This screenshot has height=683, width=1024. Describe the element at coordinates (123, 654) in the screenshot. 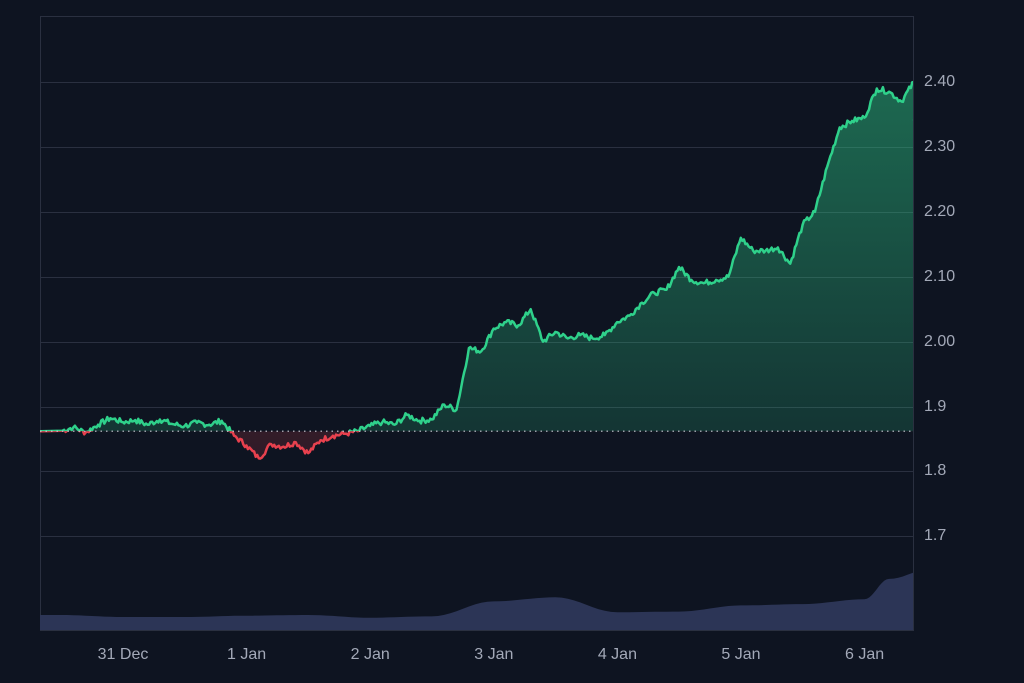

I see `x-tick-label: 31 Dec` at that location.